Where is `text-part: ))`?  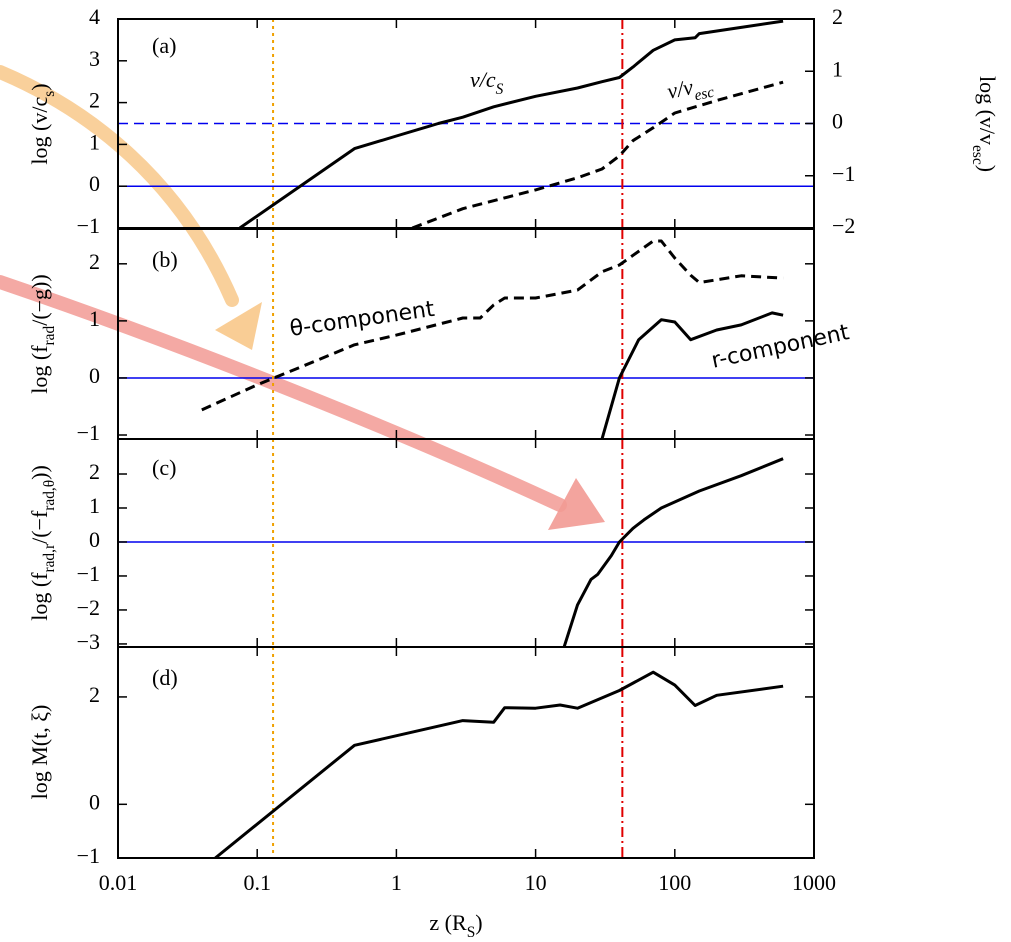 text-part: )) is located at coordinates (39, 472).